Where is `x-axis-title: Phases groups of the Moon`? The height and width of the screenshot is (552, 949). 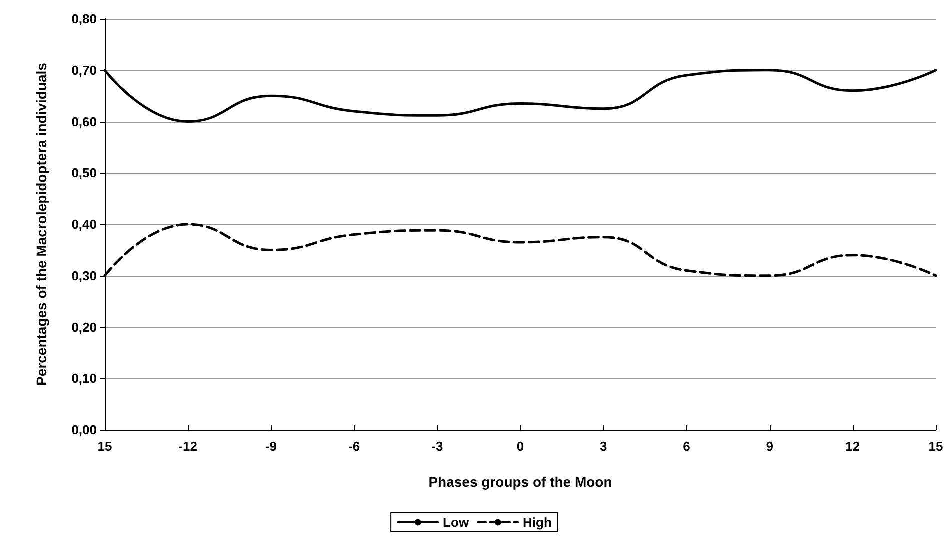
x-axis-title: Phases groups of the Moon is located at coordinates (520, 482).